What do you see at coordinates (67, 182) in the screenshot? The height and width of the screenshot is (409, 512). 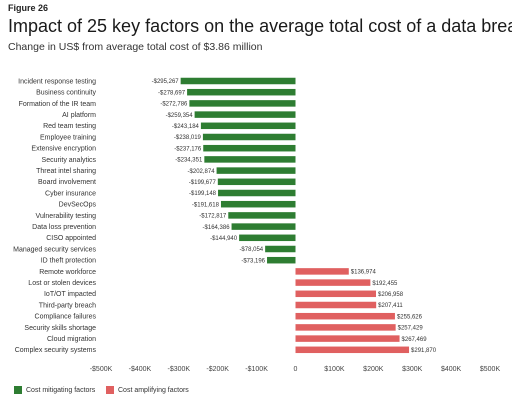 I see `category-label: Board involvement` at bounding box center [67, 182].